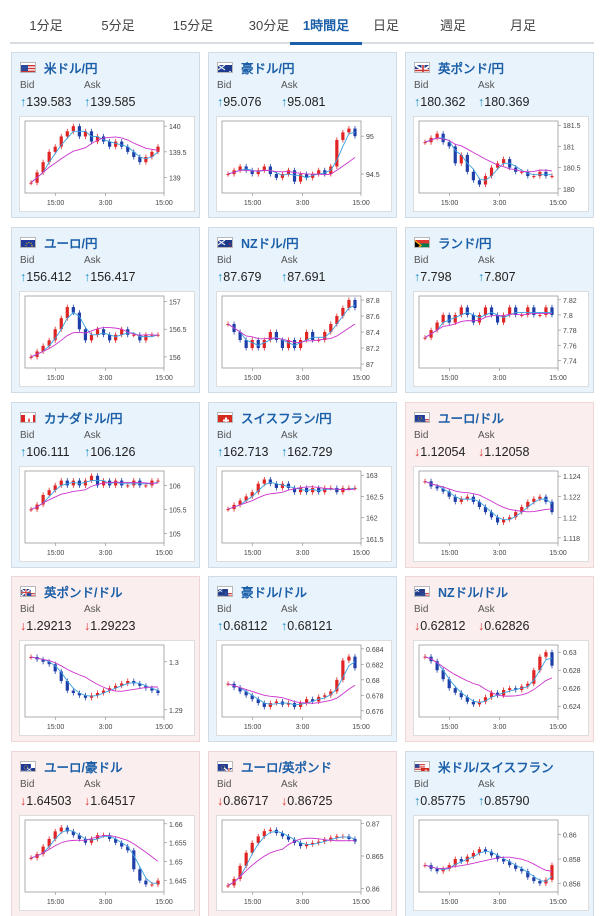 This screenshot has height=916, width=601. What do you see at coordinates (501, 164) in the screenshot?
I see `price-chart: 181.5 181 180.5 180 15:00 3:00 15:00` at bounding box center [501, 164].